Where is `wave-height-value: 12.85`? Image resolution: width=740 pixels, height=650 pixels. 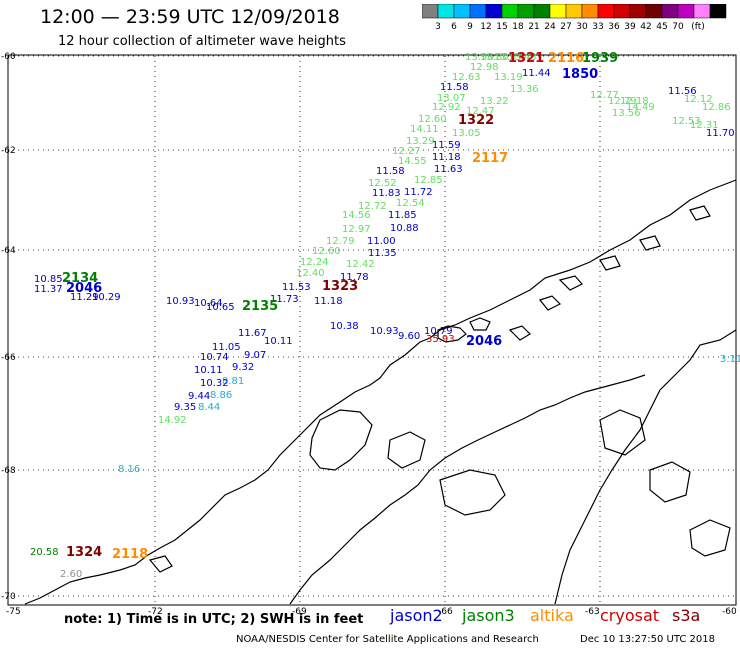 wave-height-value: 12.85 is located at coordinates (428, 180).